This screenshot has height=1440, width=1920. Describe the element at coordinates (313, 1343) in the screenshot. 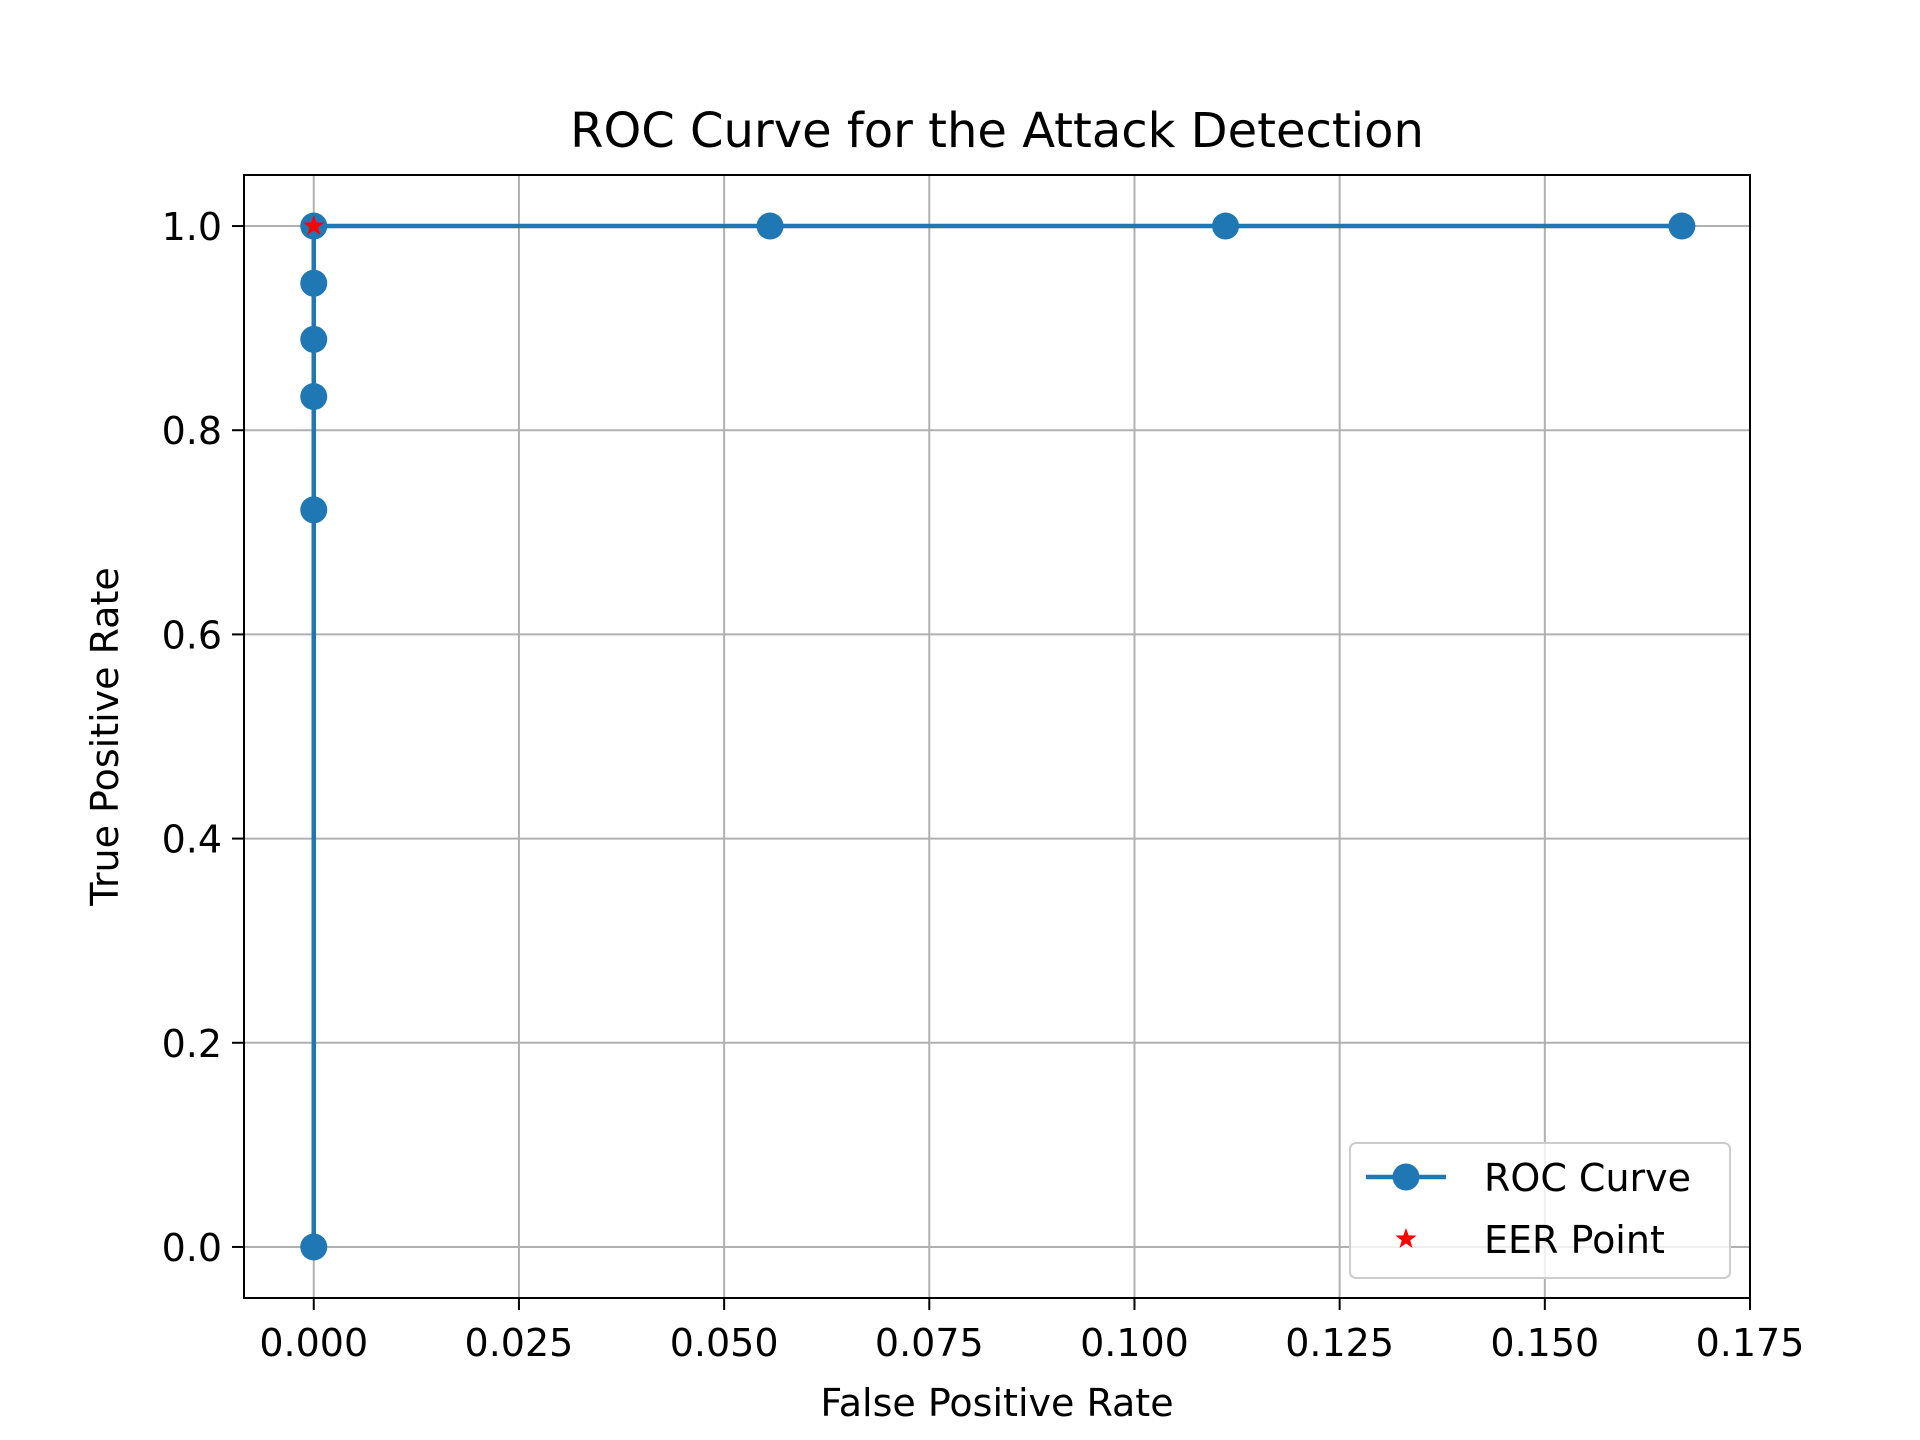

I see `x-tick-label: 0.000` at that location.